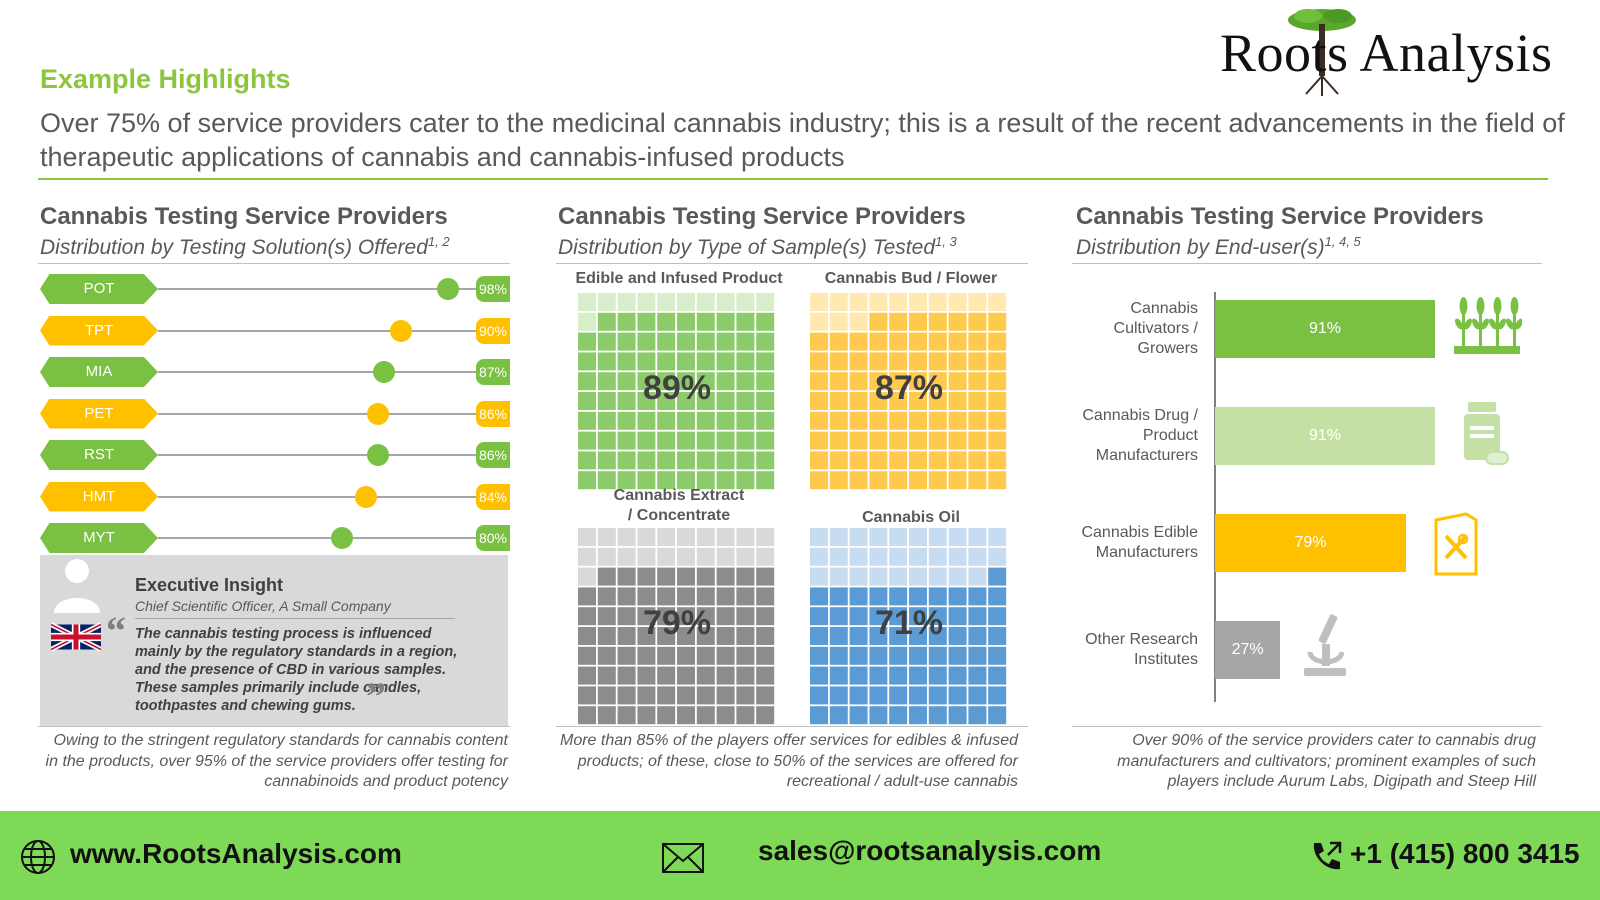  What do you see at coordinates (317, 372) in the screenshot?
I see `lollipop-stem` at bounding box center [317, 372].